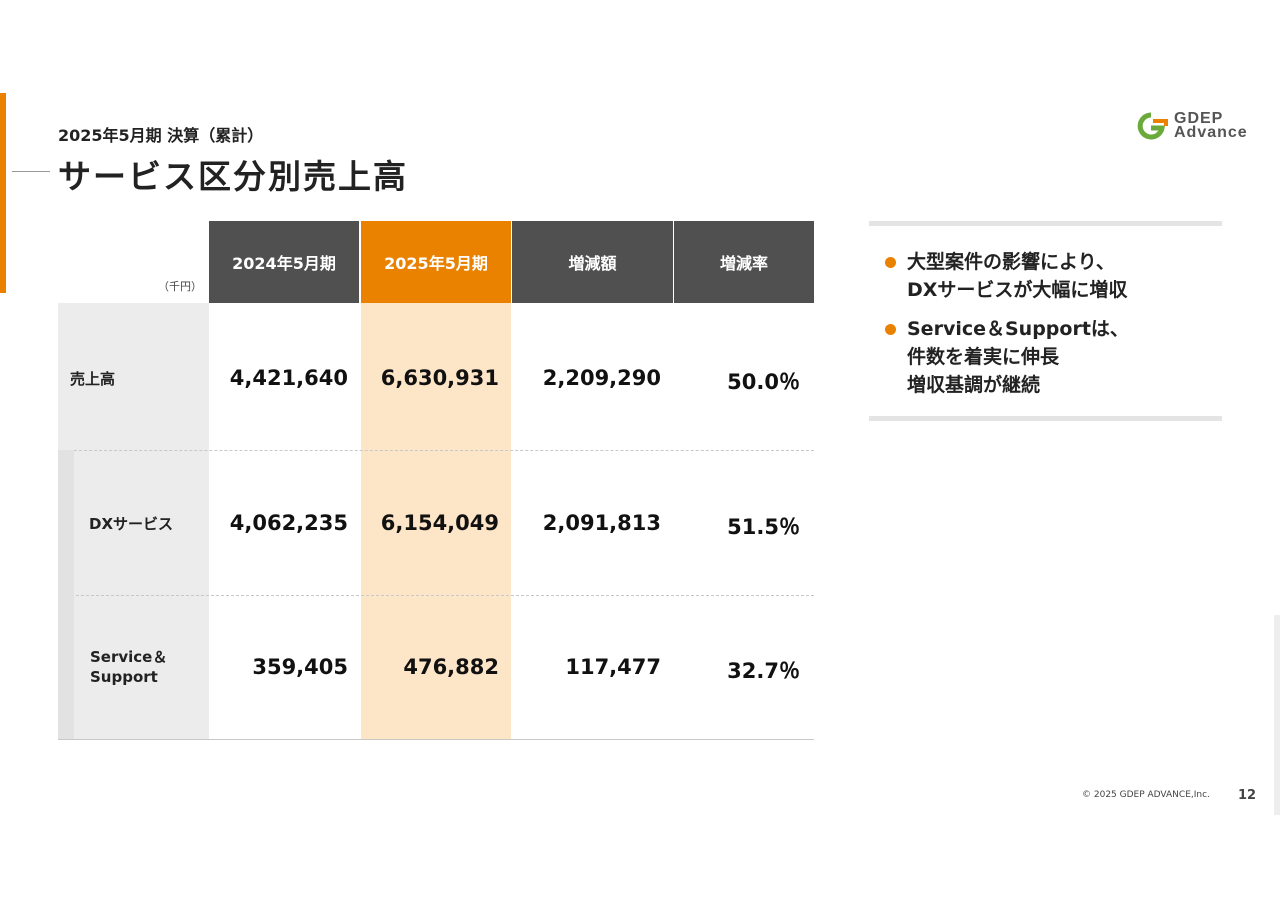  I want to click on table-cell: 359,405, so click(300, 667).